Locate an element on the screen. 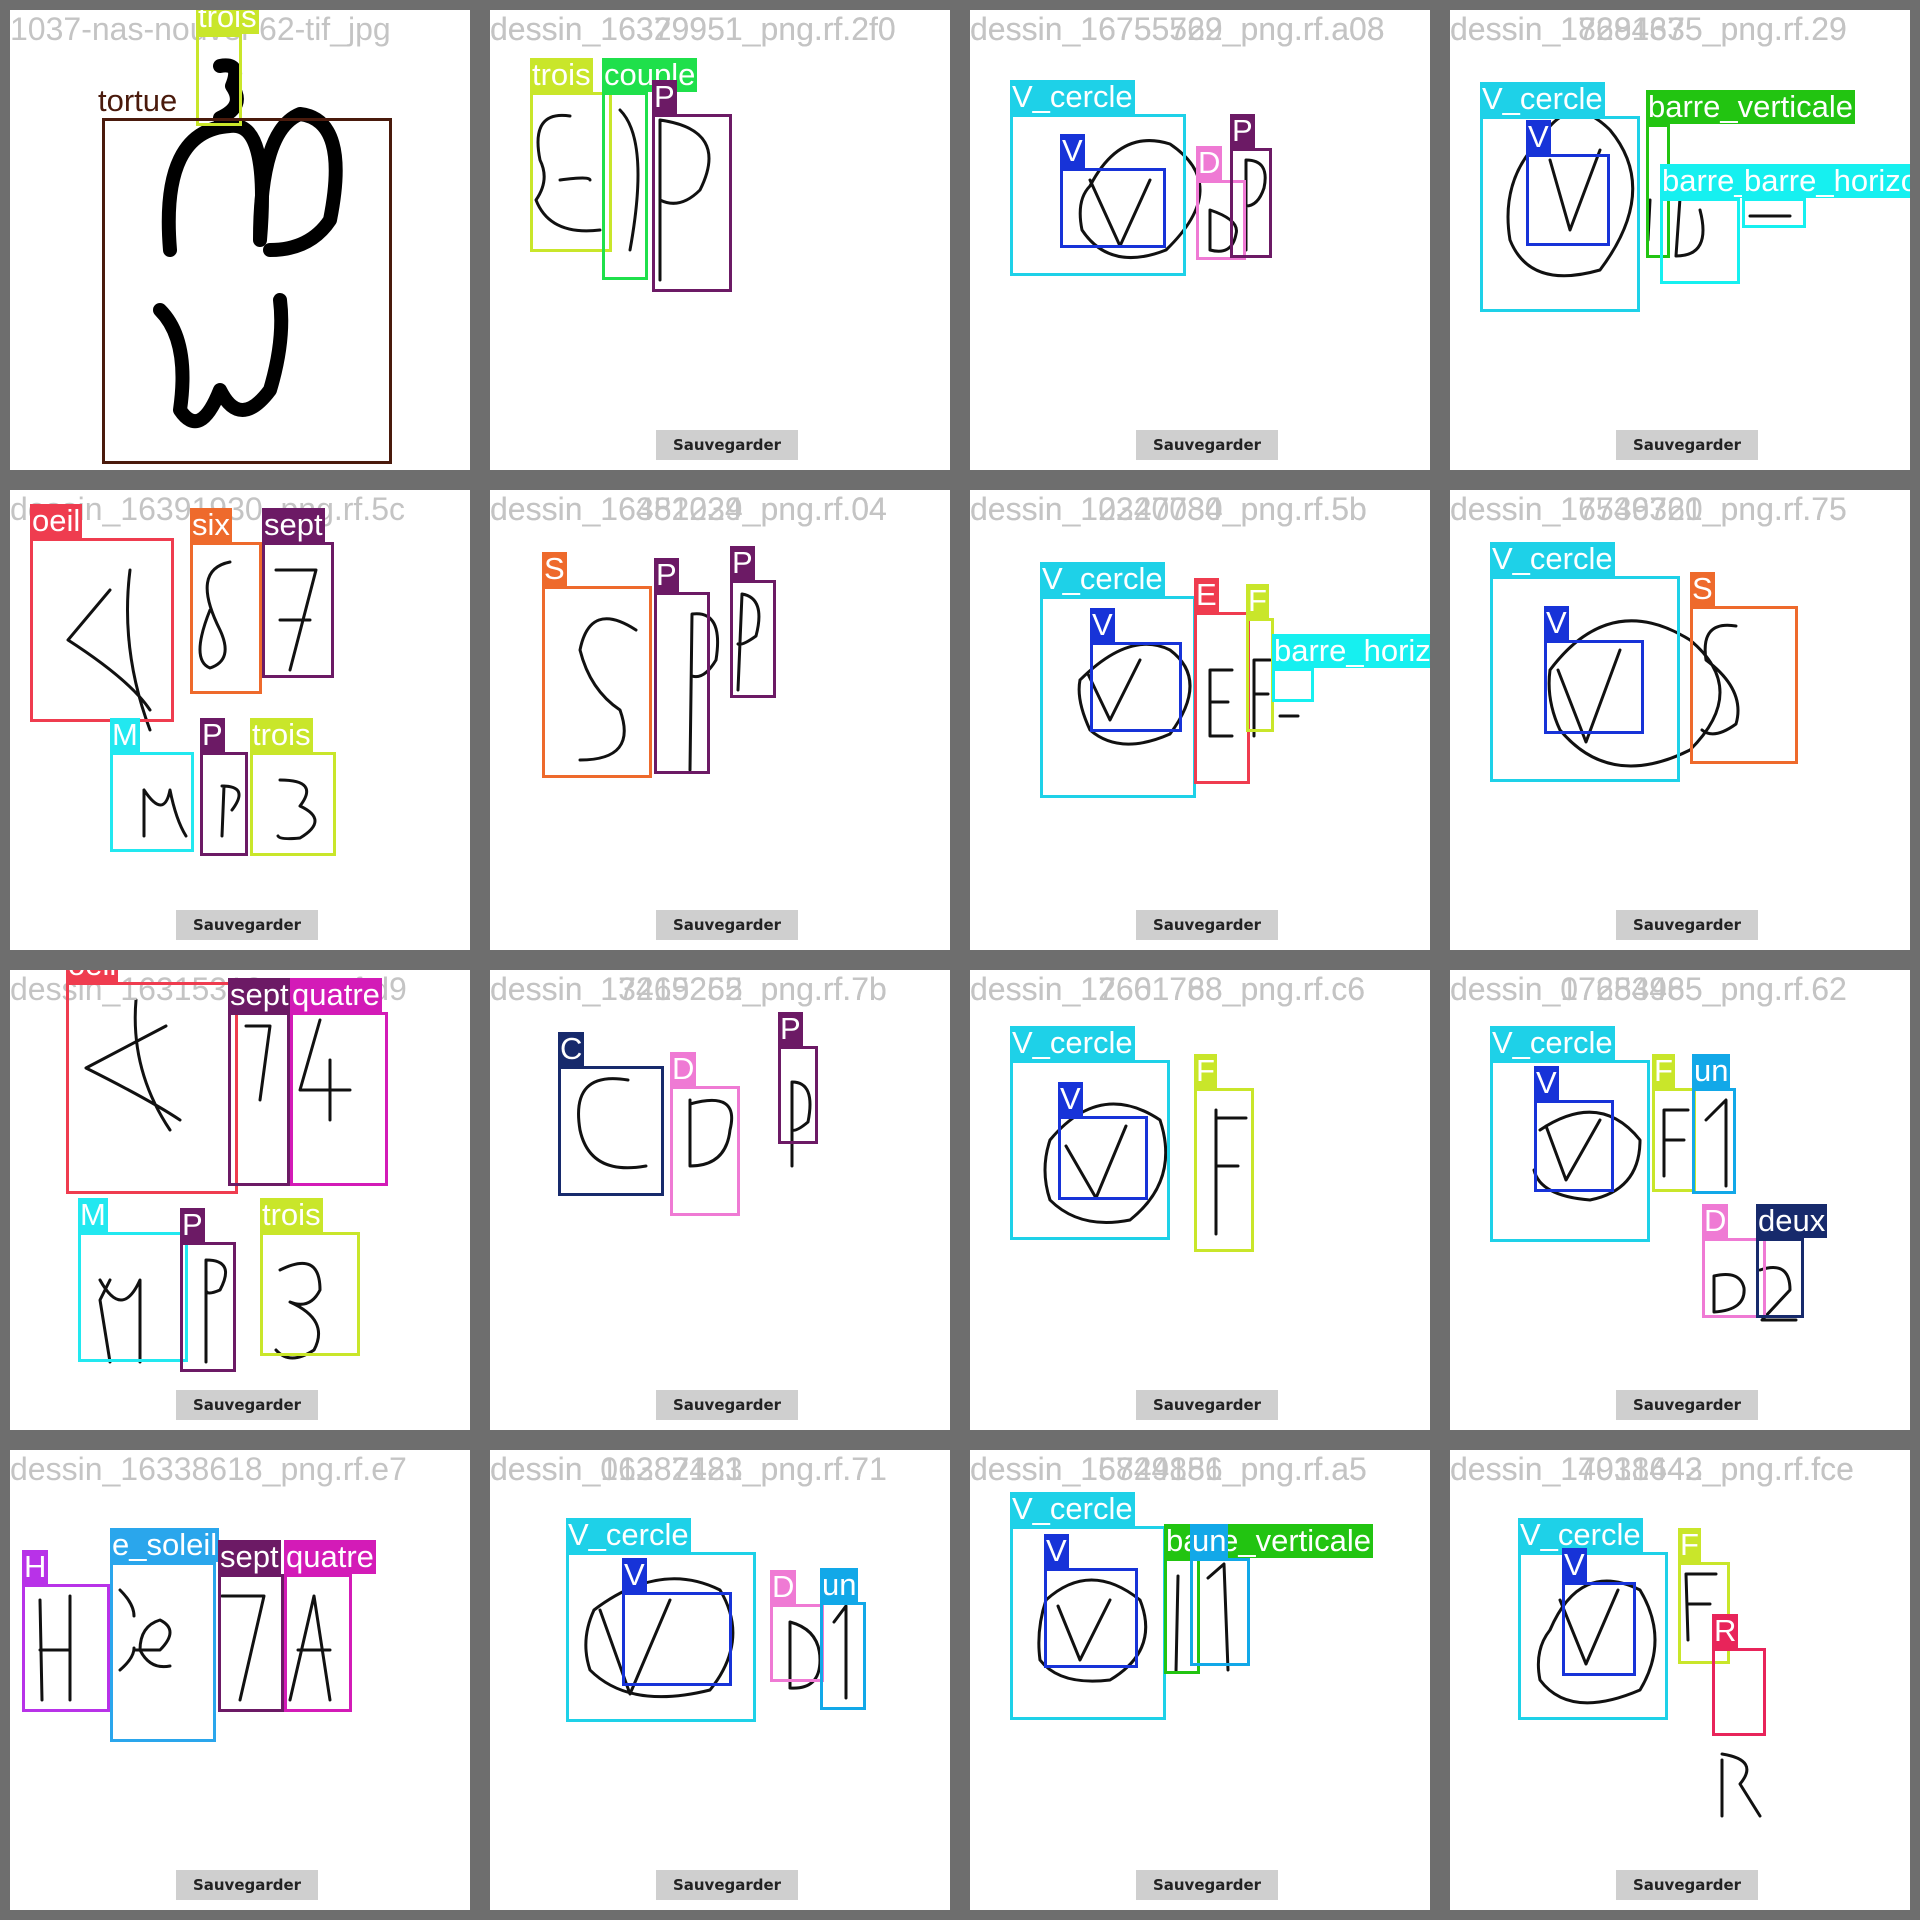 This screenshot has width=1920, height=1920. box-label: C is located at coordinates (571, 1048).